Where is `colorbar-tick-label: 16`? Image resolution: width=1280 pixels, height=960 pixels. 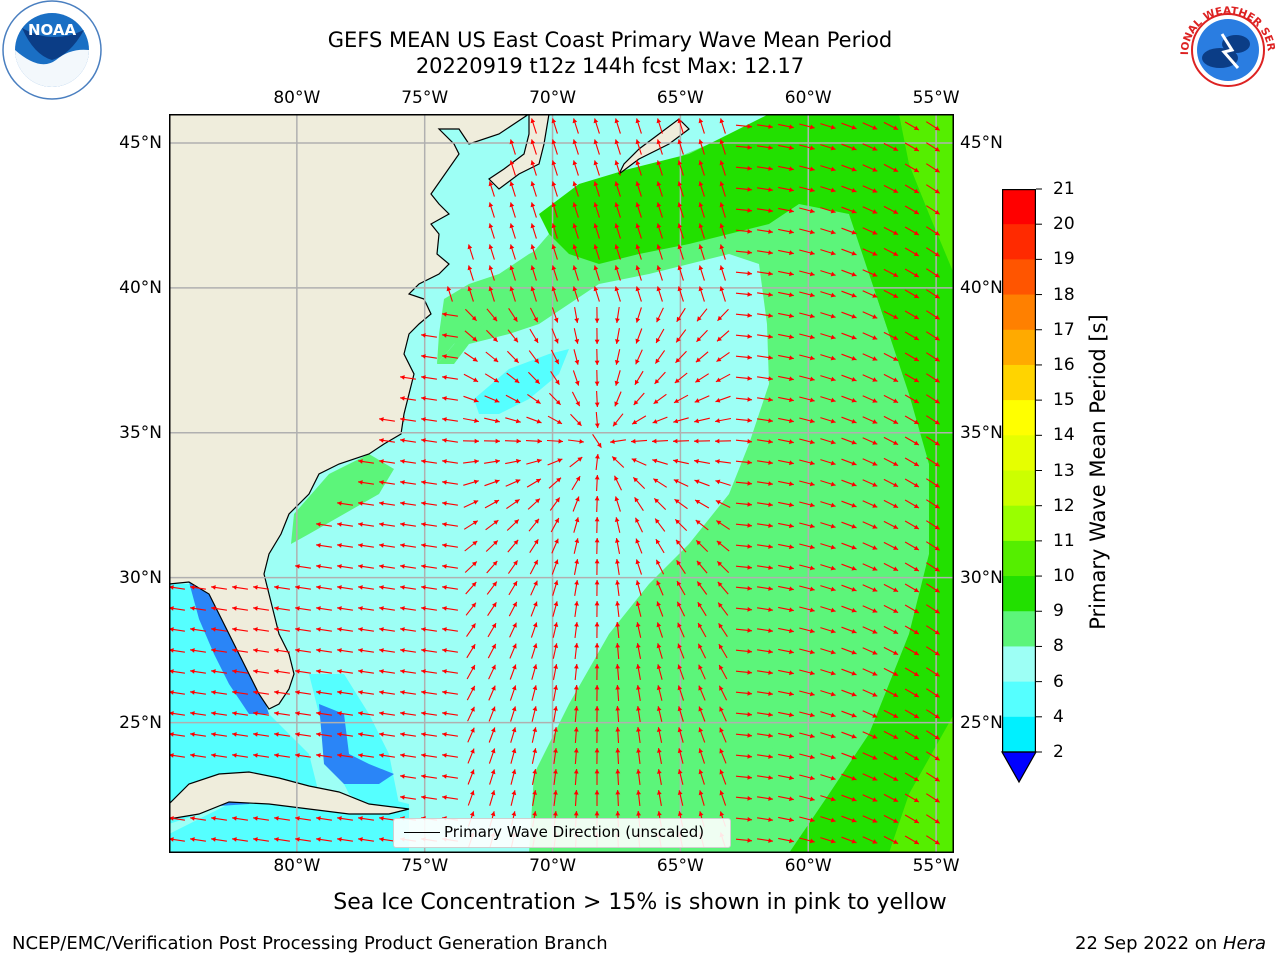 colorbar-tick-label: 16 is located at coordinates (1064, 364).